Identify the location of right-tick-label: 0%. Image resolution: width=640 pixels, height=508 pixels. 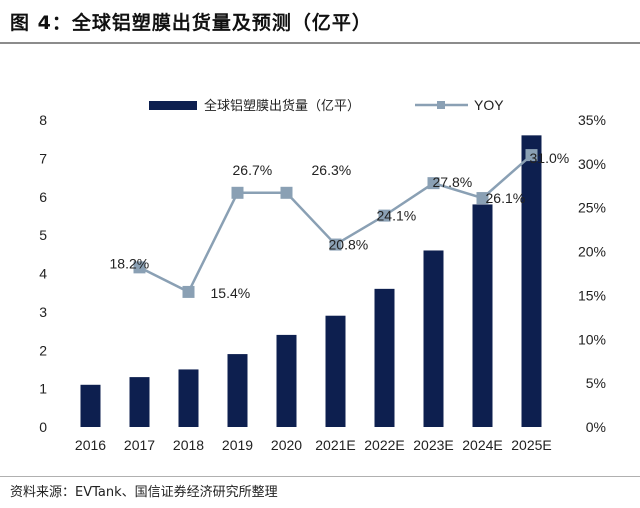
(596, 427).